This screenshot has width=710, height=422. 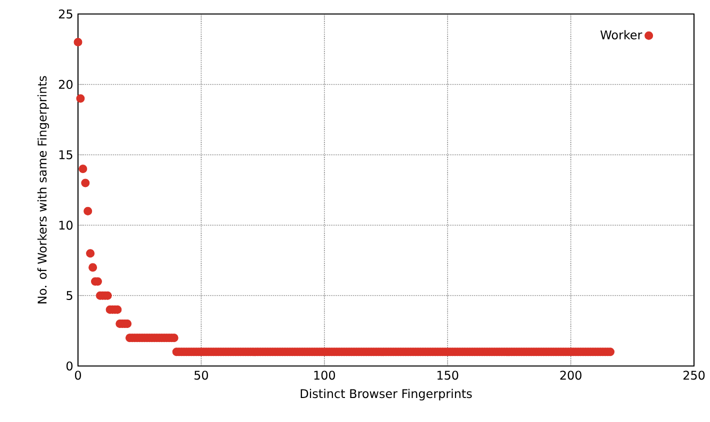 I want to click on y-tick-label: 0, so click(x=69, y=366).